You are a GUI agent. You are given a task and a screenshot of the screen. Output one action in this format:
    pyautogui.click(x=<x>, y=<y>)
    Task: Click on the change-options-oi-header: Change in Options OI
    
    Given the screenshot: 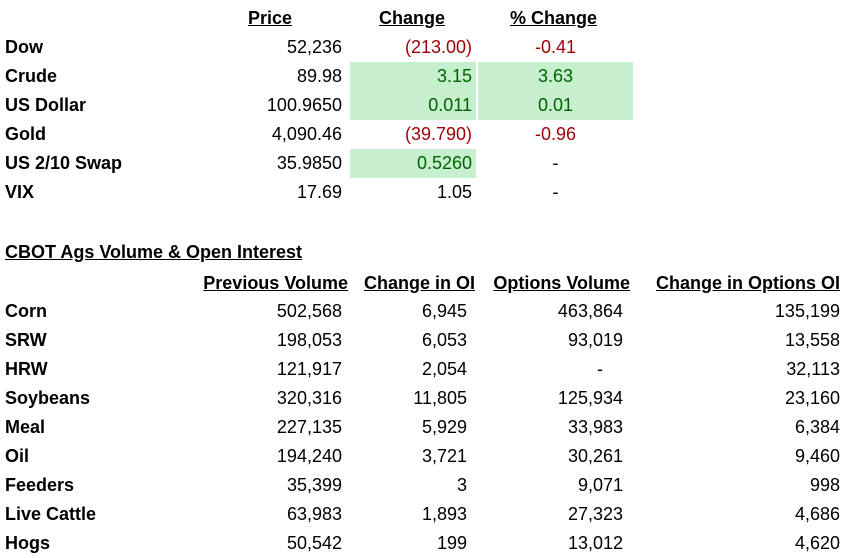 What is the action you would take?
    pyautogui.click(x=748, y=283)
    